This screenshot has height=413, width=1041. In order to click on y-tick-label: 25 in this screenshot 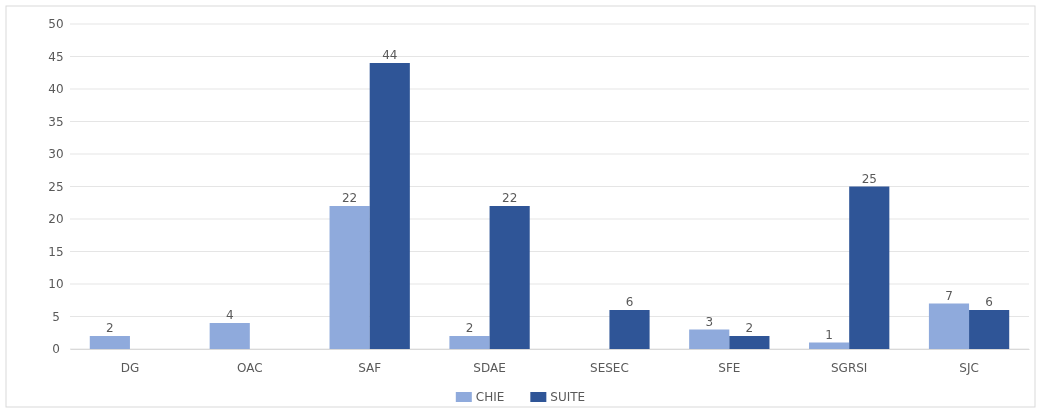, I will do `click(56, 186)`.